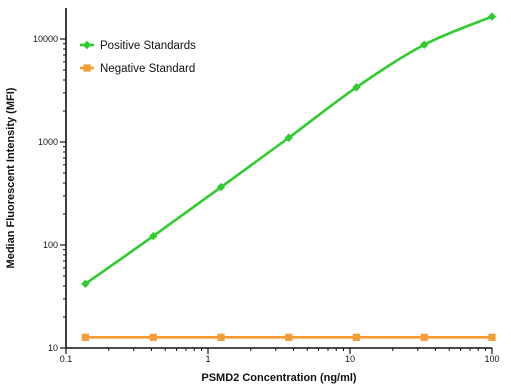 The height and width of the screenshot is (387, 511). I want to click on x-tick-label: 1, so click(207, 359).